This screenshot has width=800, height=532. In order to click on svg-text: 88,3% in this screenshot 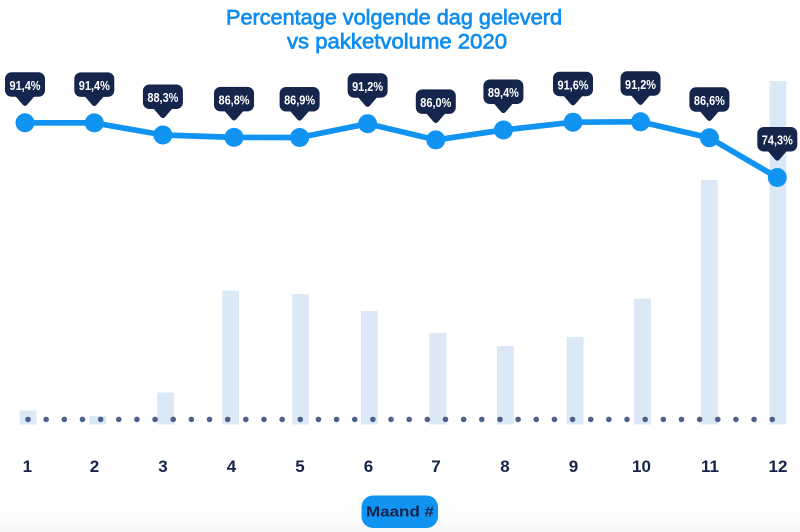, I will do `click(162, 97)`.